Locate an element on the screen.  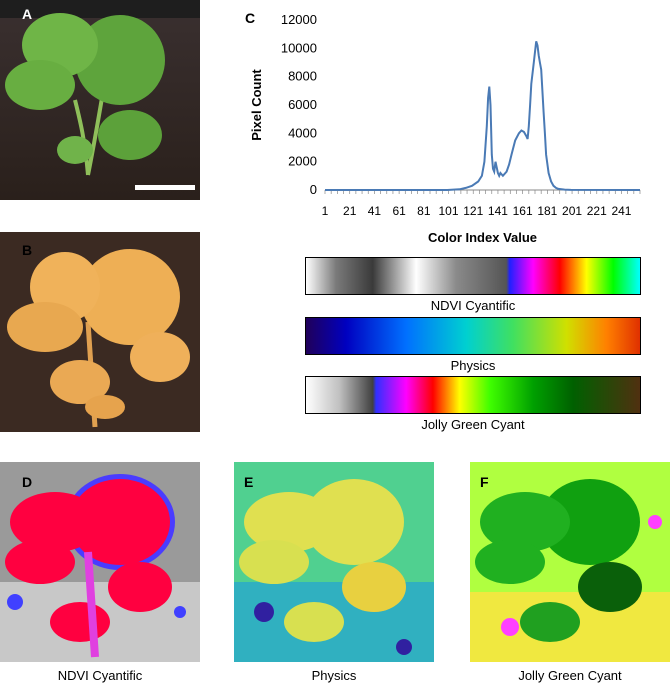
y-tick-label: 12000 is located at coordinates (299, 19).